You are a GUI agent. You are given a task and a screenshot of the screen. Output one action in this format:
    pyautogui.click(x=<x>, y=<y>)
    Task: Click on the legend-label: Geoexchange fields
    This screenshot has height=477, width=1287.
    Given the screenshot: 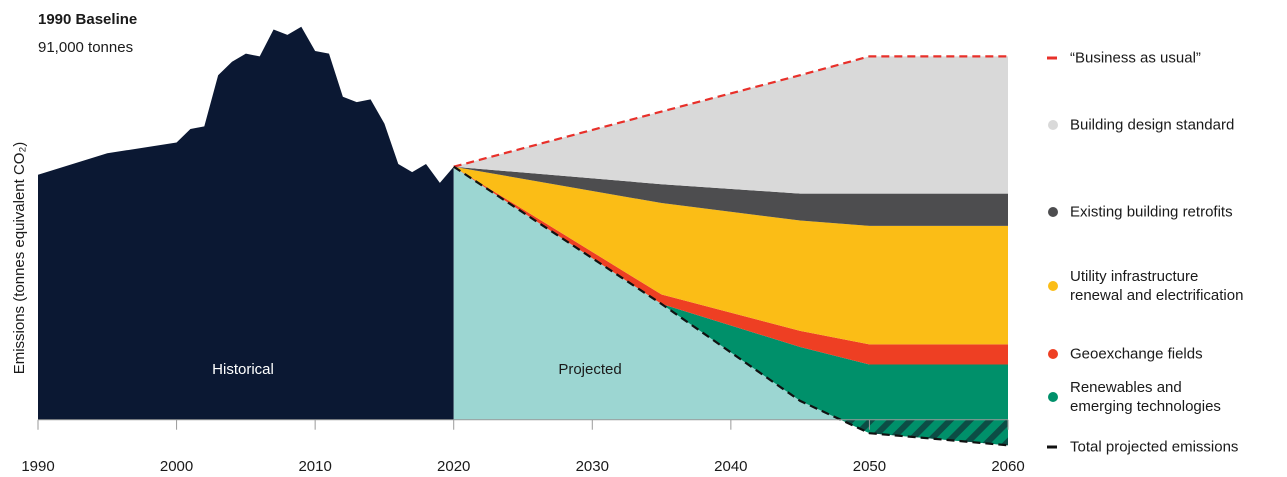 What is the action you would take?
    pyautogui.click(x=1136, y=354)
    